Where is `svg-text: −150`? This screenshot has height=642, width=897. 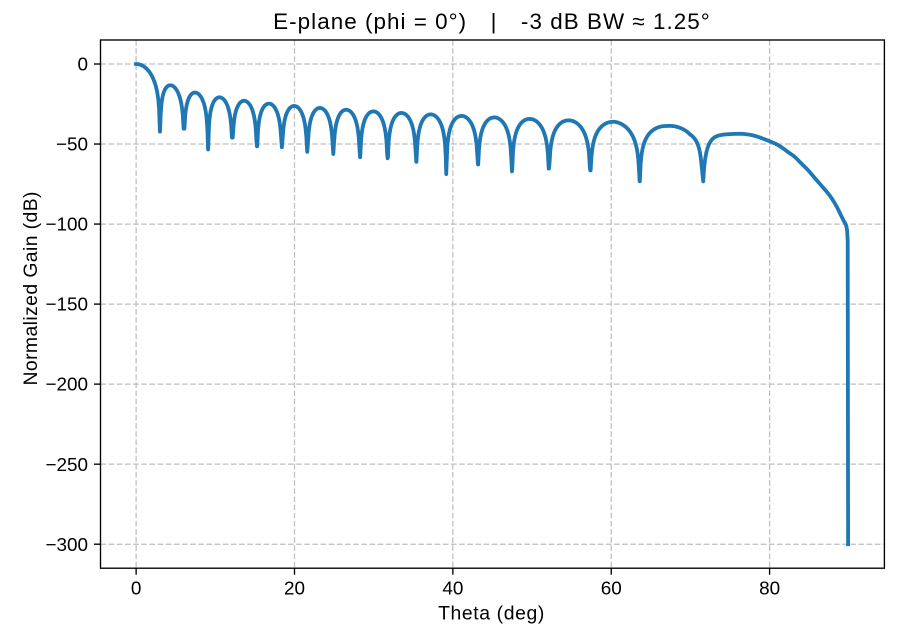 svg-text: −150 is located at coordinates (66, 305).